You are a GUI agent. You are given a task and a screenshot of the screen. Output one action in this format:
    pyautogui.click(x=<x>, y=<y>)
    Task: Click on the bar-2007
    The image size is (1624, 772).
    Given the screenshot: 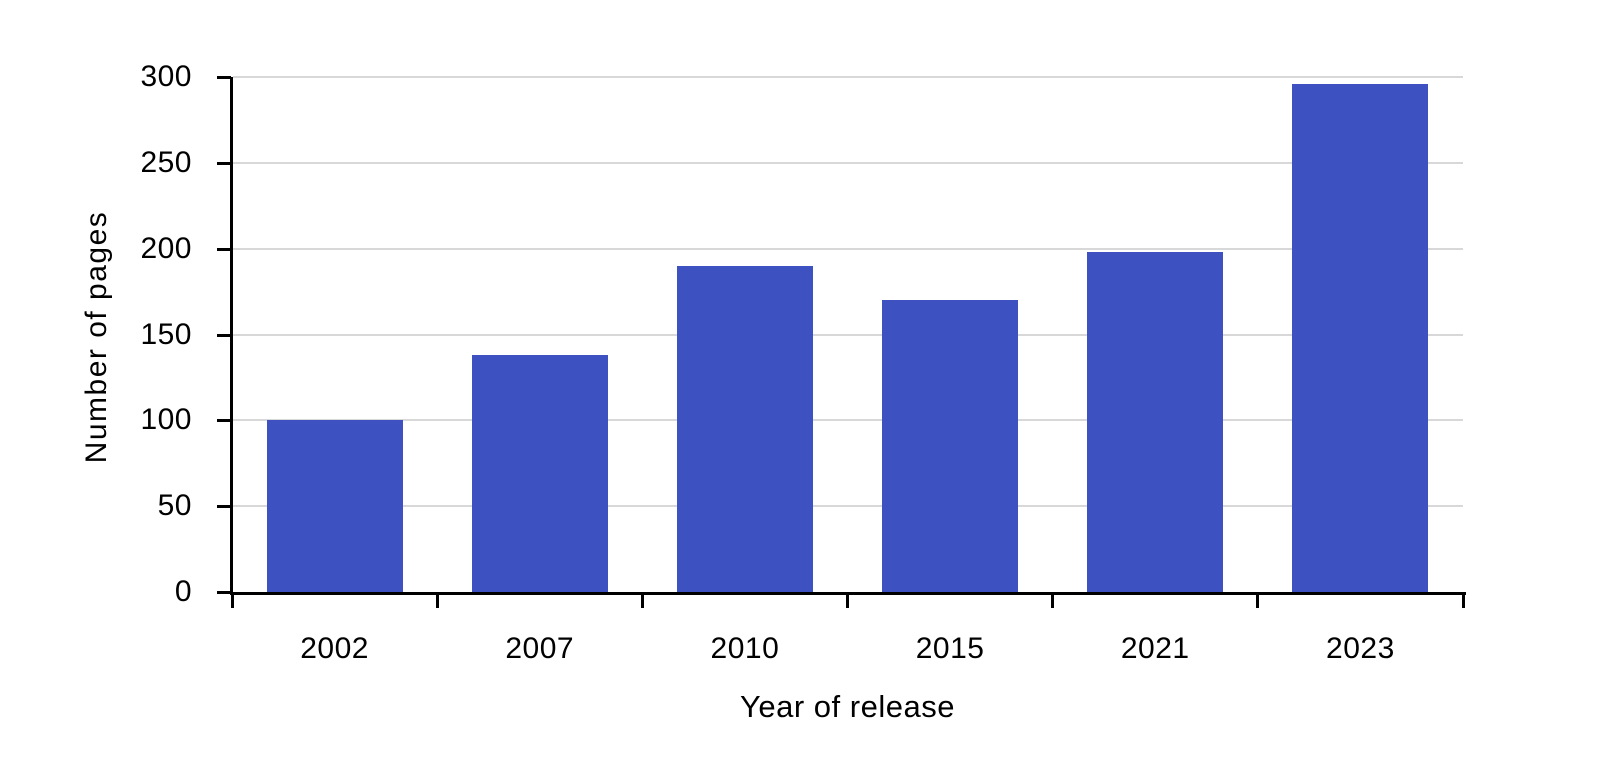 What is the action you would take?
    pyautogui.click(x=540, y=473)
    